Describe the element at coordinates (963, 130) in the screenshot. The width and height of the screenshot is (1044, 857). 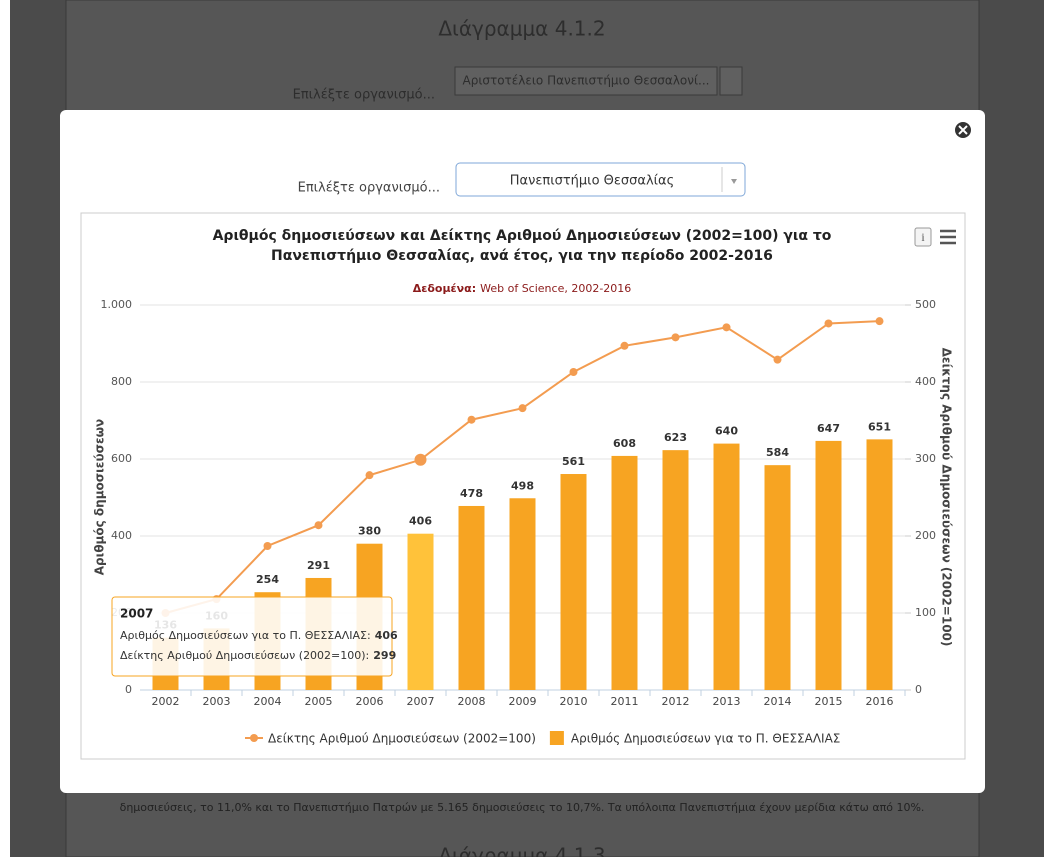
I see `close-icon` at that location.